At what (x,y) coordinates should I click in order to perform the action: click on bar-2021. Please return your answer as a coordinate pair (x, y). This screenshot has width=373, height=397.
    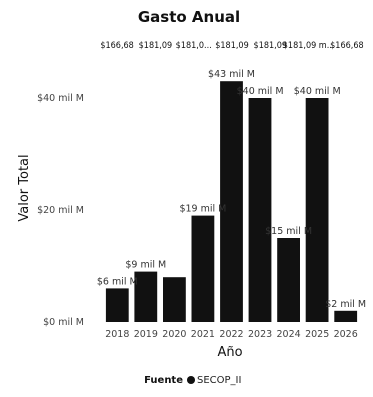
    Looking at the image, I should click on (203, 268).